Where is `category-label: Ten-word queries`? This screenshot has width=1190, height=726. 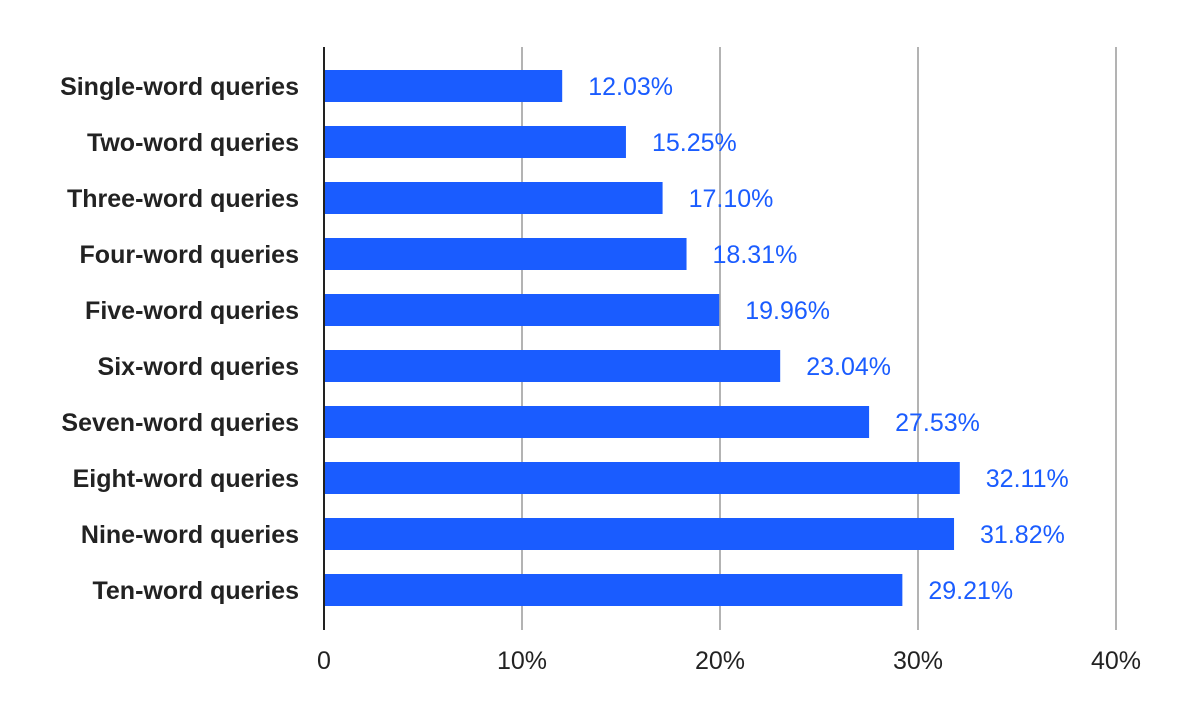
category-label: Ten-word queries is located at coordinates (195, 591).